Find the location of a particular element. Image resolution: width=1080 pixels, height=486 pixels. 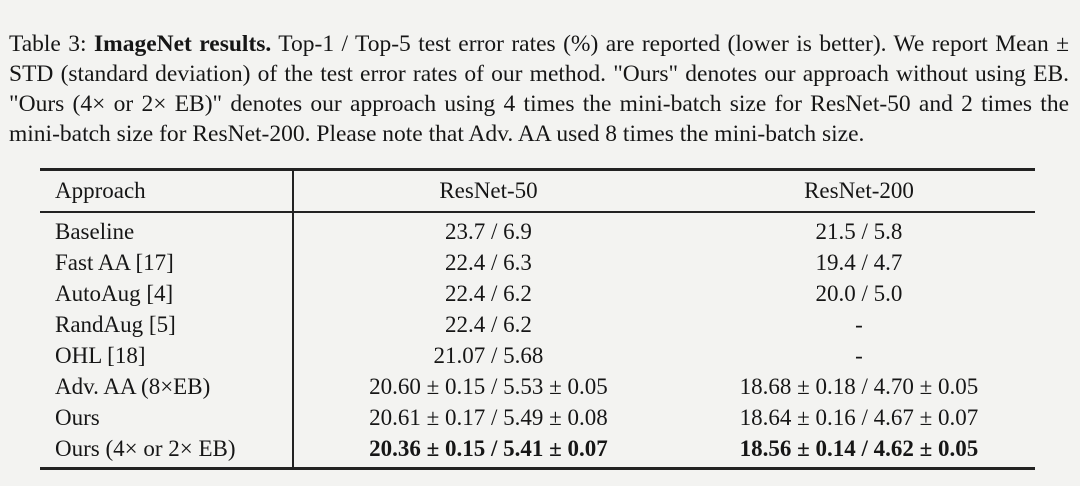

cell-approach: Adv. AA (8×EB) is located at coordinates (167, 386).